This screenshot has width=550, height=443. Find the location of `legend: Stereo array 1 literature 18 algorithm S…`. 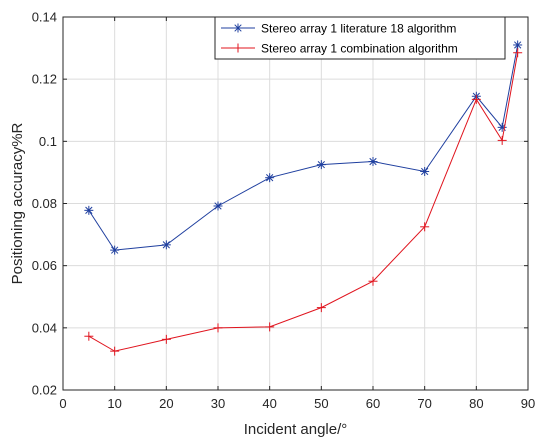

legend: Stereo array 1 literature 18 algorithm S… is located at coordinates (360, 38).